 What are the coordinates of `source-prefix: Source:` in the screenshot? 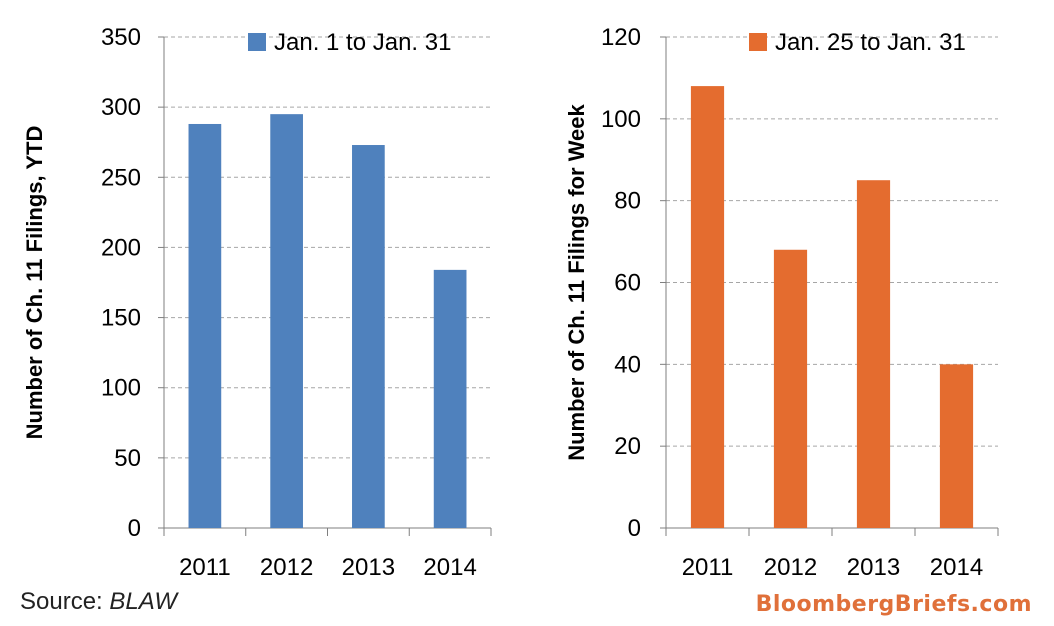 It's located at (65, 601).